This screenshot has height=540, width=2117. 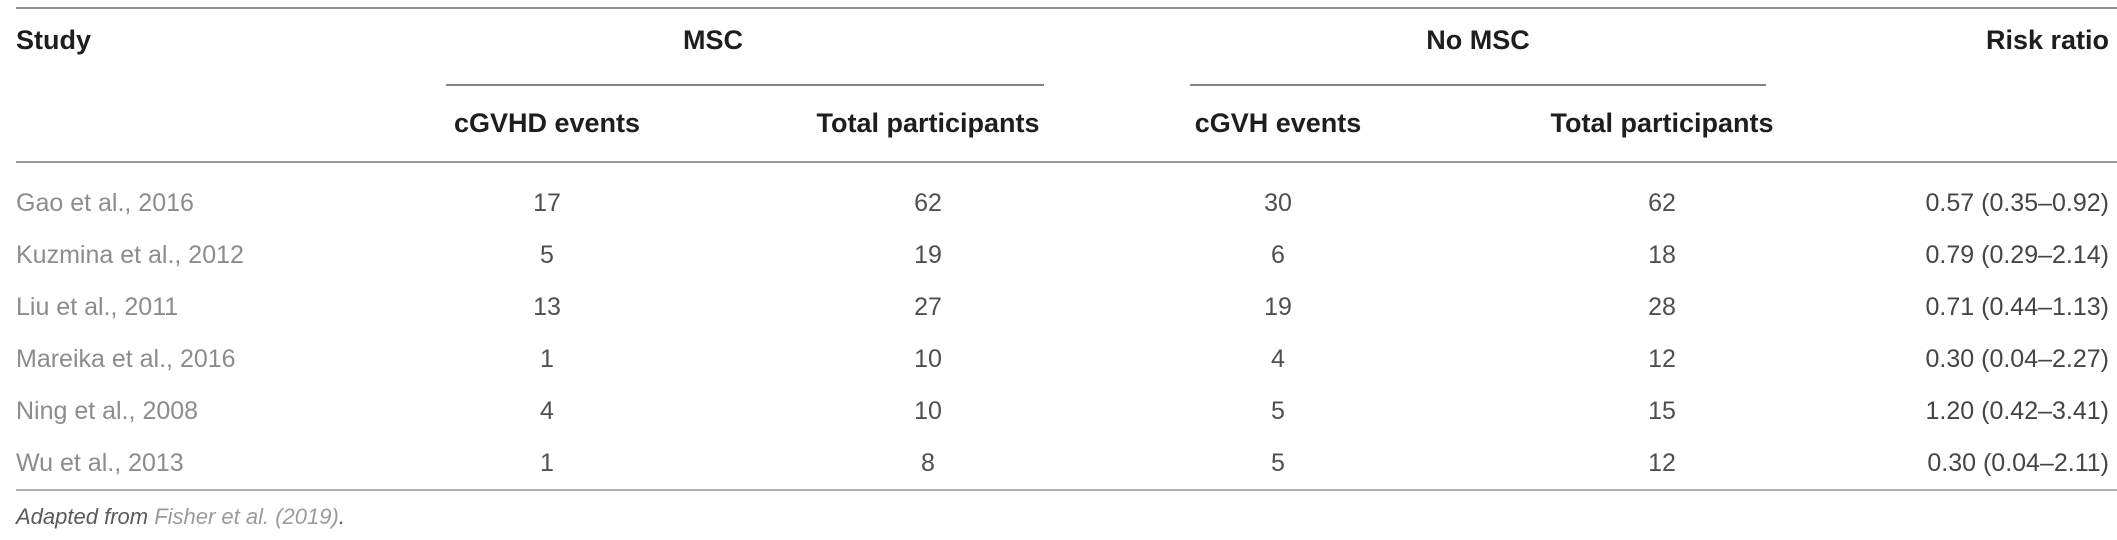 What do you see at coordinates (547, 254) in the screenshot?
I see `msc-events-cell: 5` at bounding box center [547, 254].